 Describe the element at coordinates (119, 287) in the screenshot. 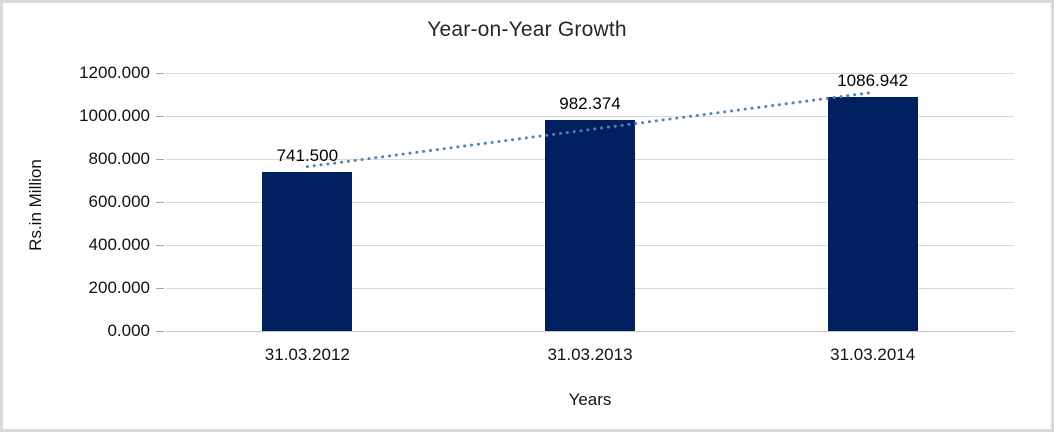

I see `y-tick-label: 200.000` at that location.